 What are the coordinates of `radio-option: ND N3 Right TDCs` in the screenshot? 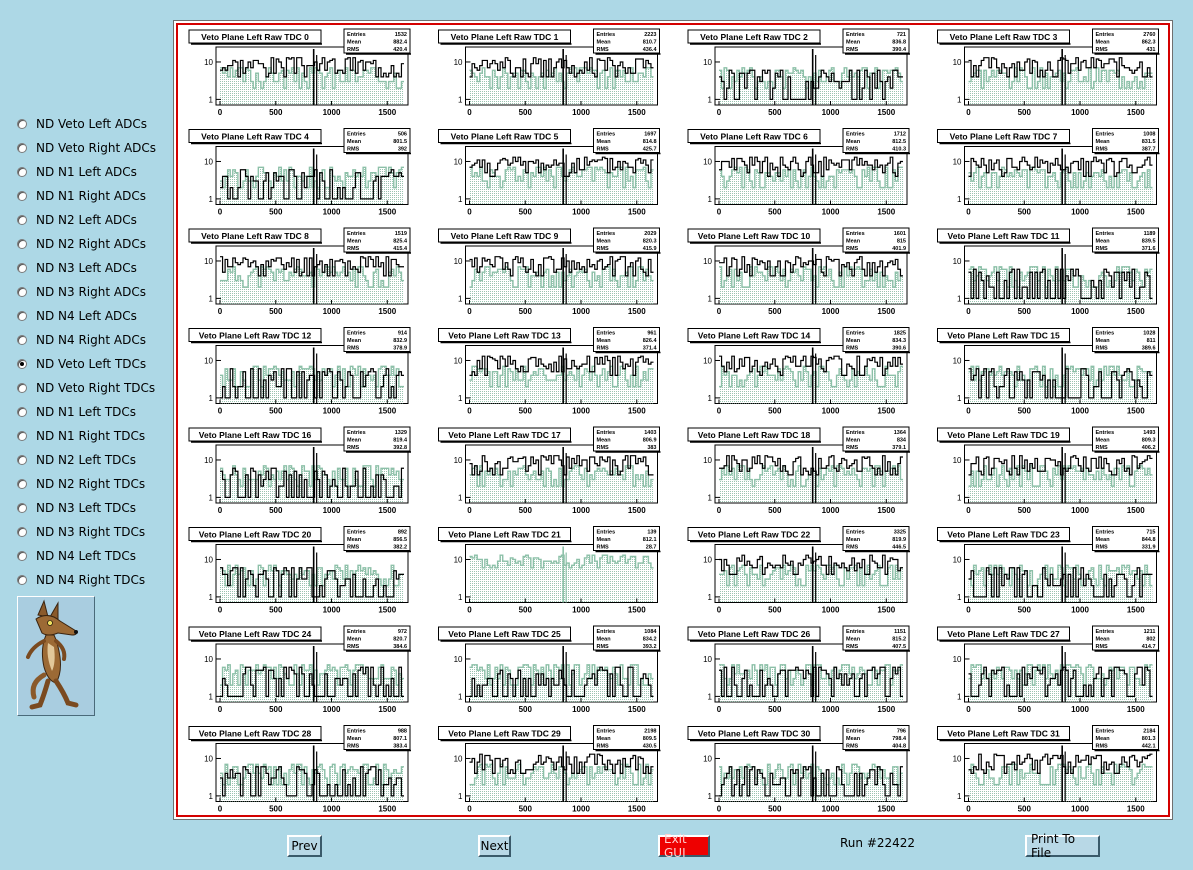 It's located at (92, 532).